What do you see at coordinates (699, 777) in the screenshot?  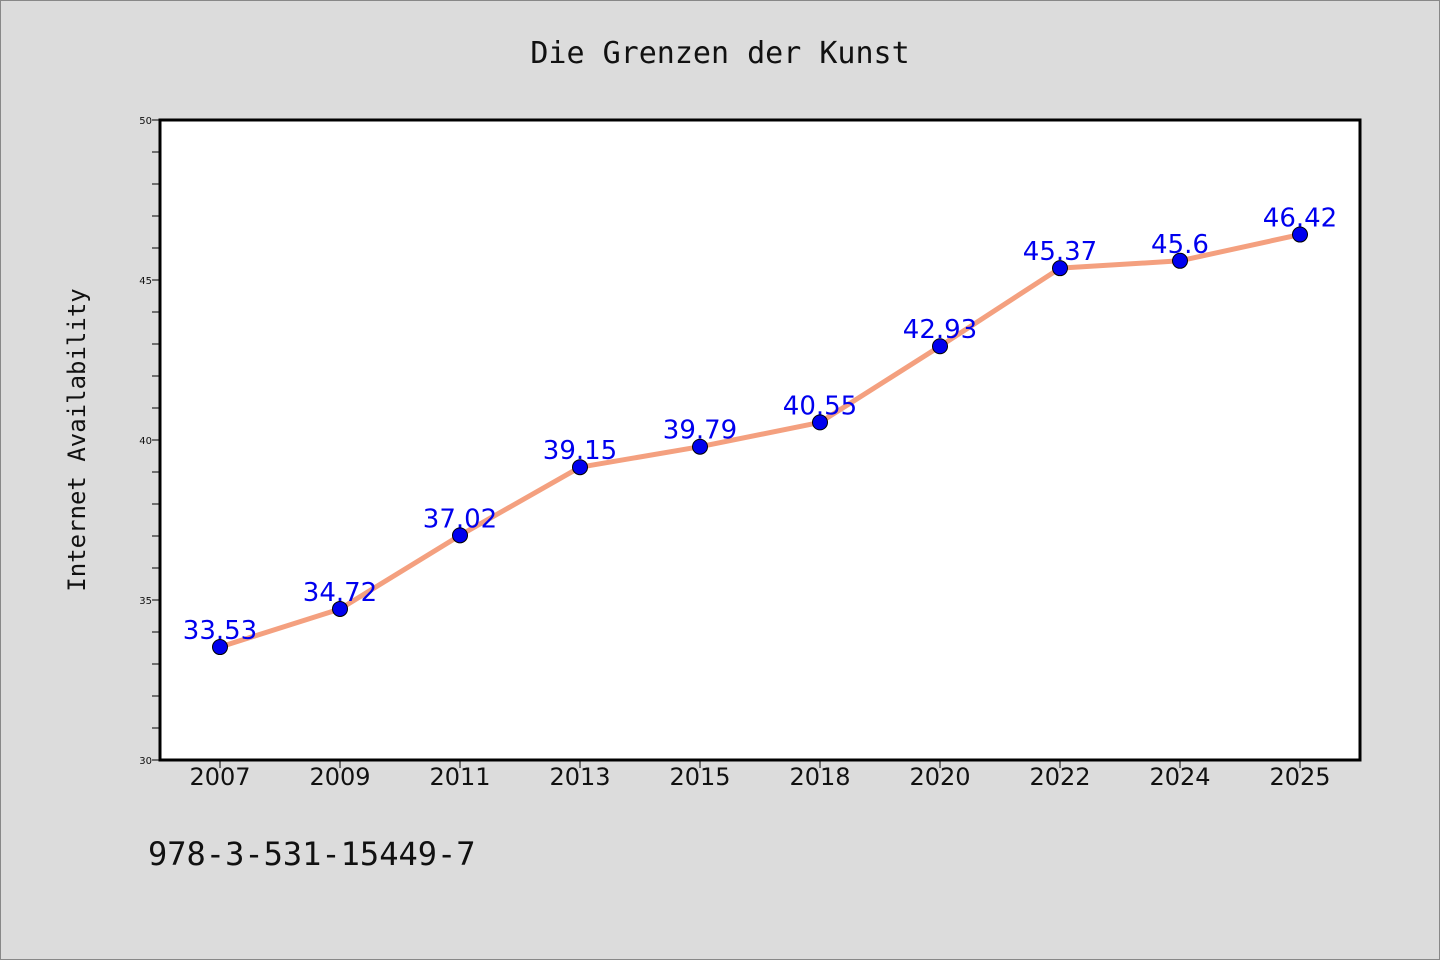 I see `x-tick-label: 2015` at bounding box center [699, 777].